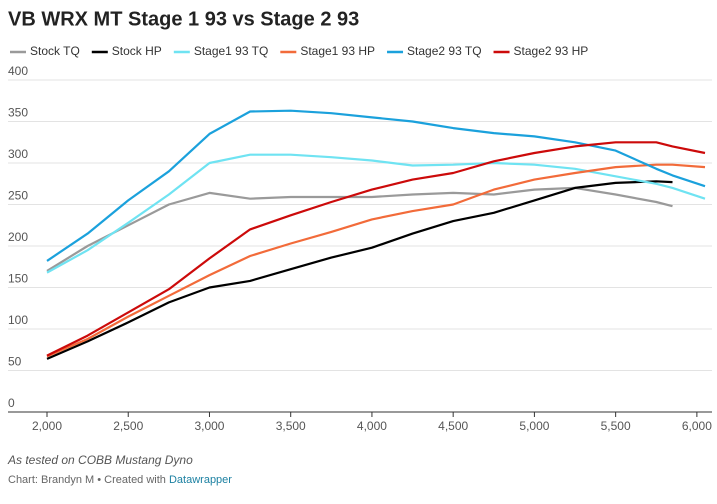 This screenshot has width=717, height=504. What do you see at coordinates (18, 154) in the screenshot?
I see `y-tick-label: 300` at bounding box center [18, 154].